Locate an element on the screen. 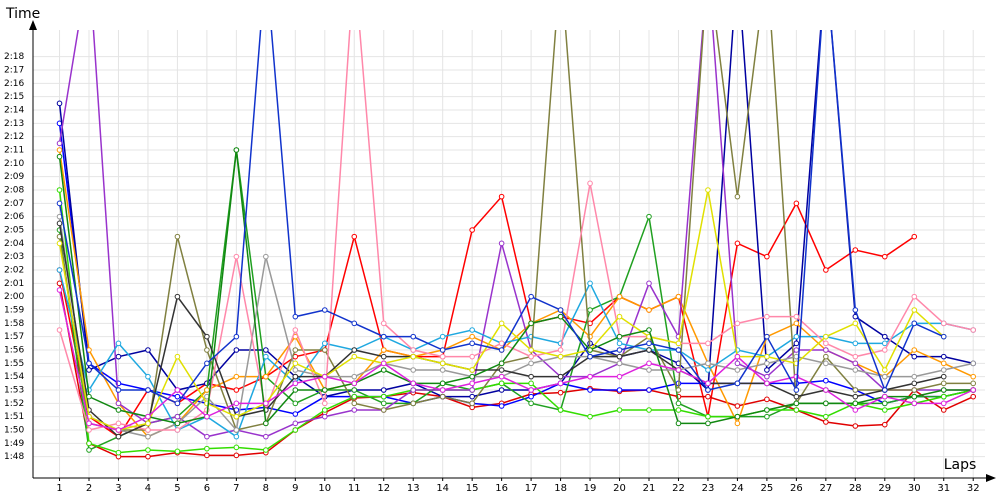 Image resolution: width=1000 pixels, height=500 pixels. x-tick-label: 3 is located at coordinates (118, 488).